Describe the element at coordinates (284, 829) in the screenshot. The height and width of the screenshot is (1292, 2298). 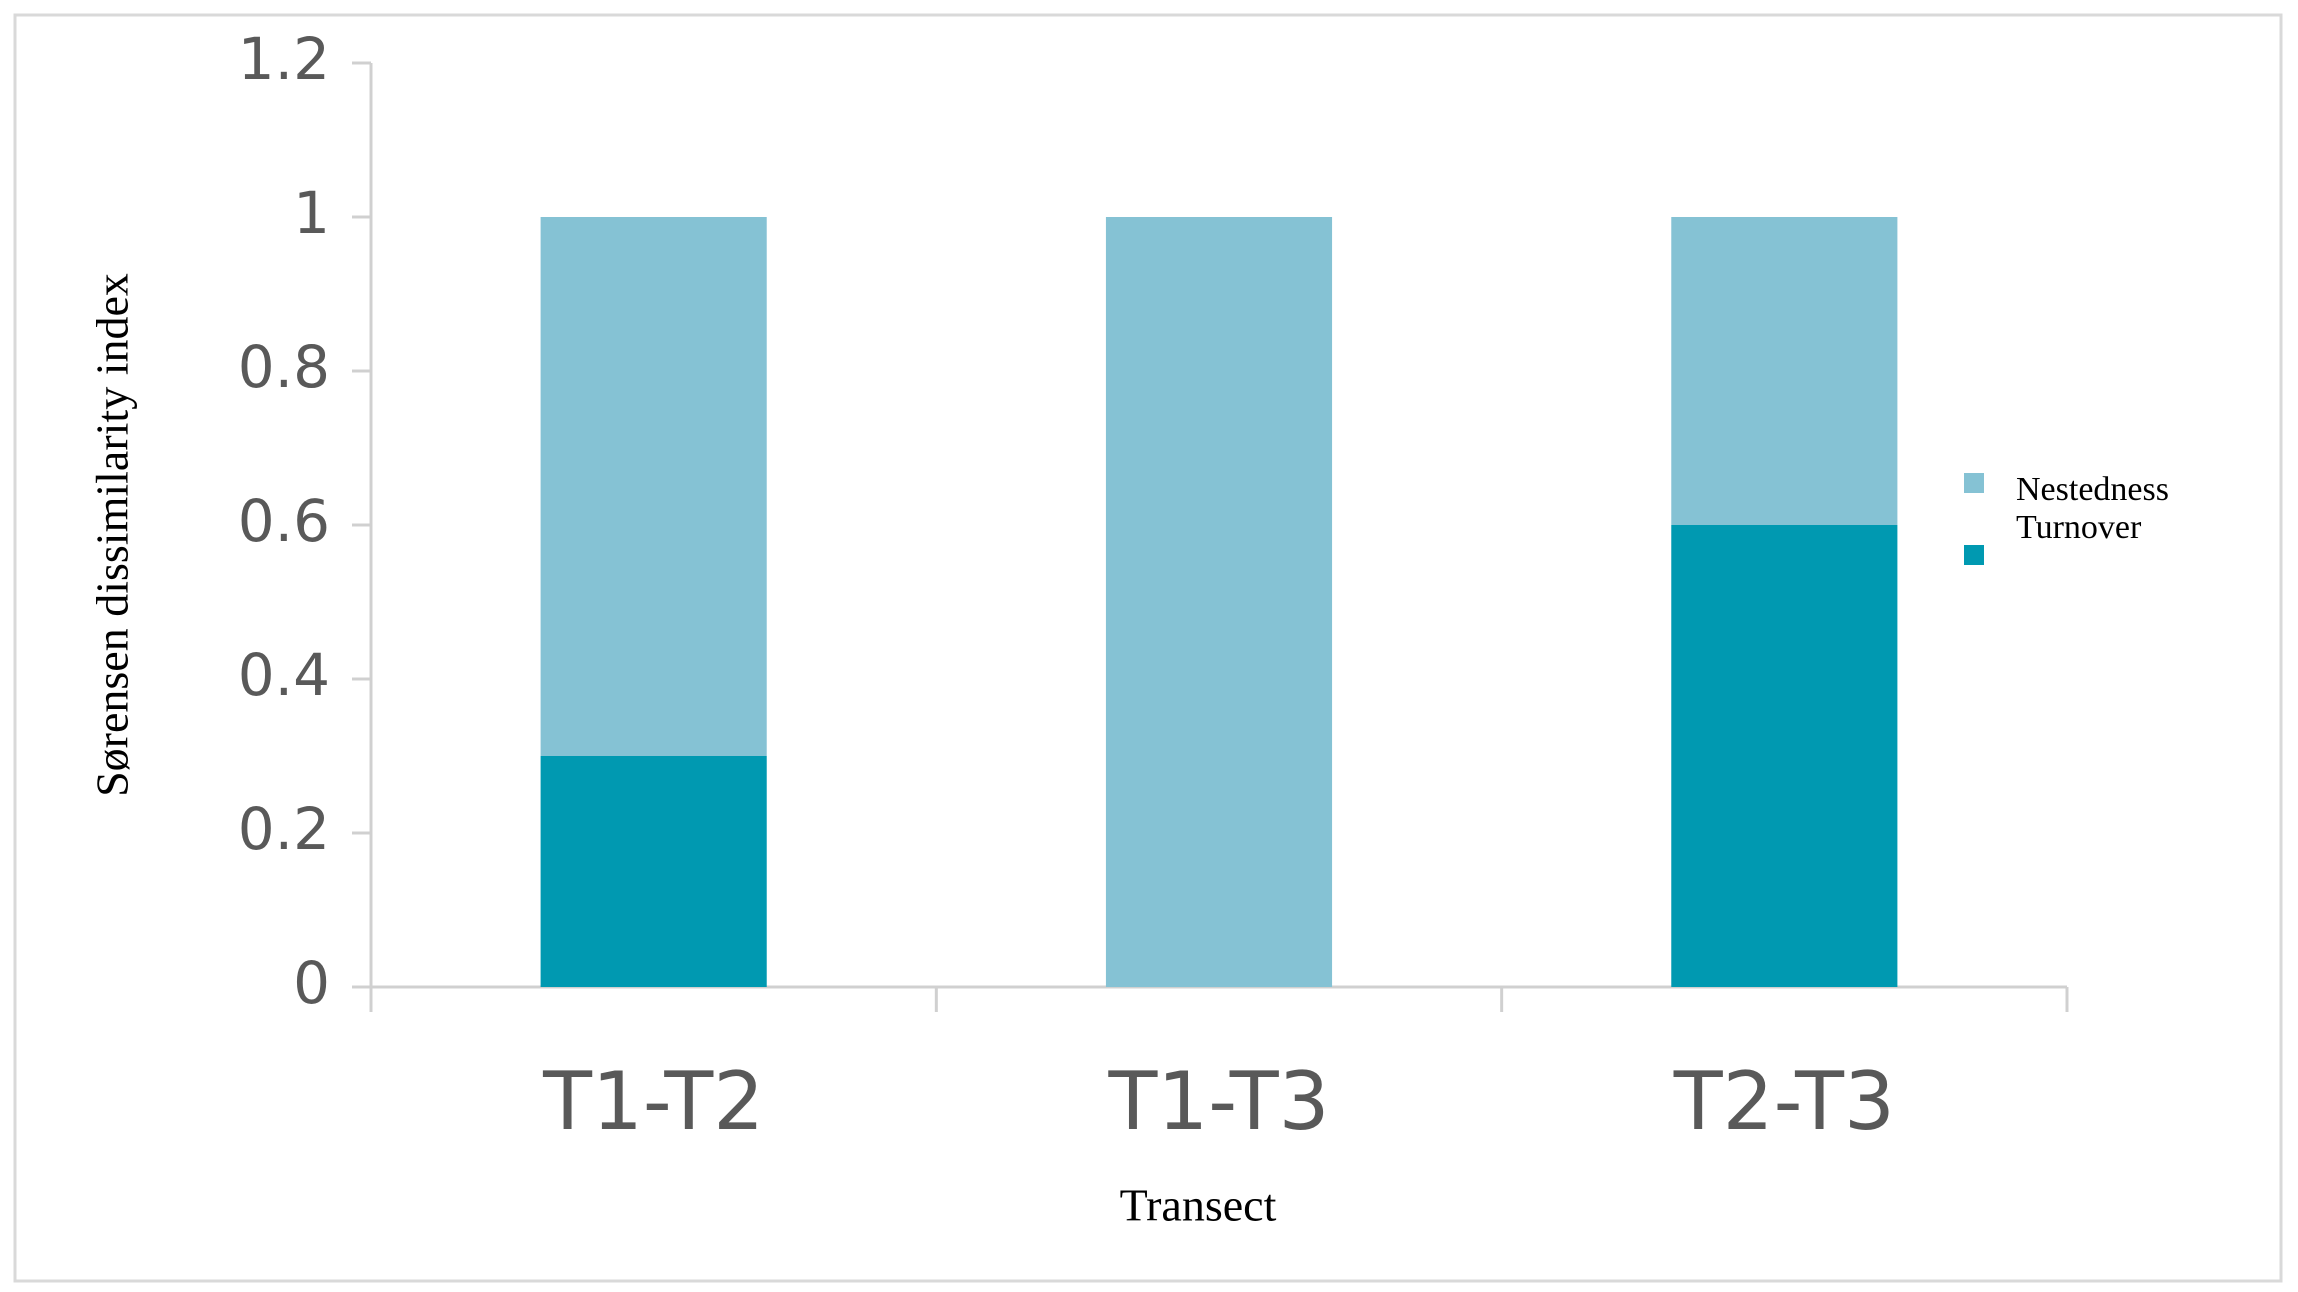
I see `y-tick-label: 0.2` at that location.